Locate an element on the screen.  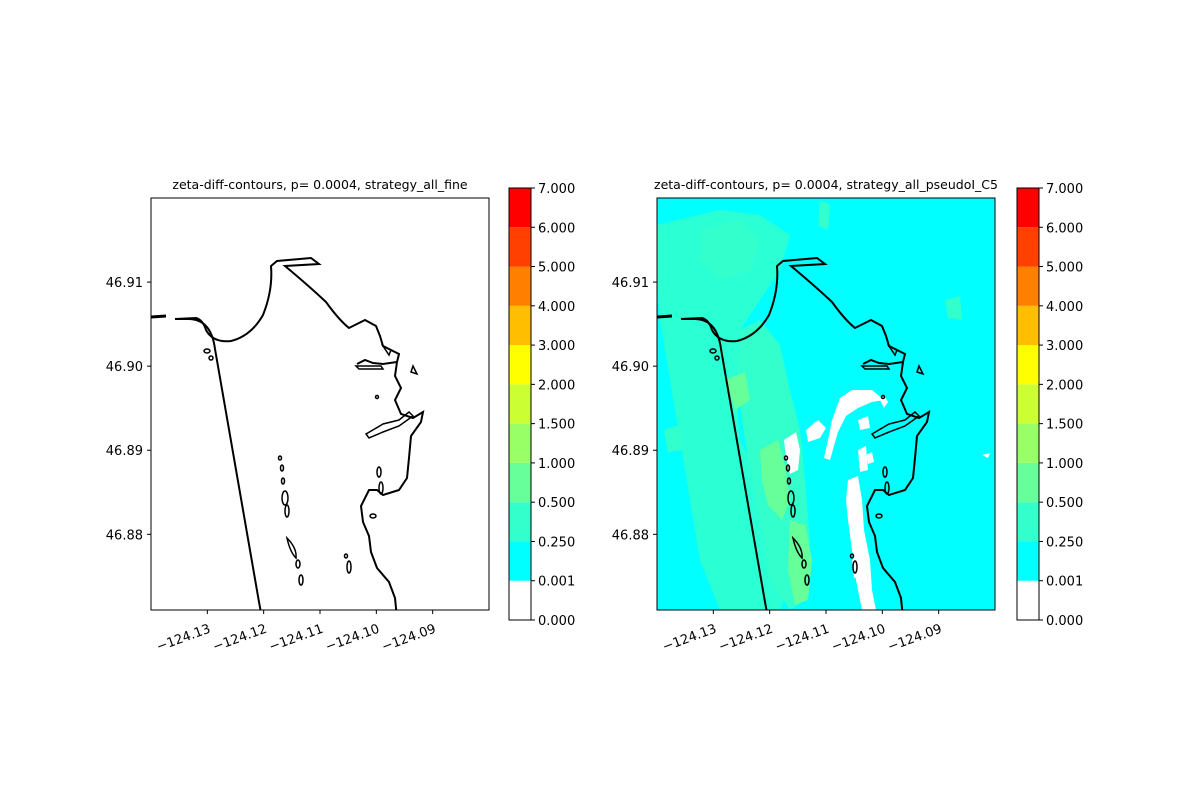
right-y-axis: 46.88 46.89 46.90 46.91 is located at coordinates (634, 409).